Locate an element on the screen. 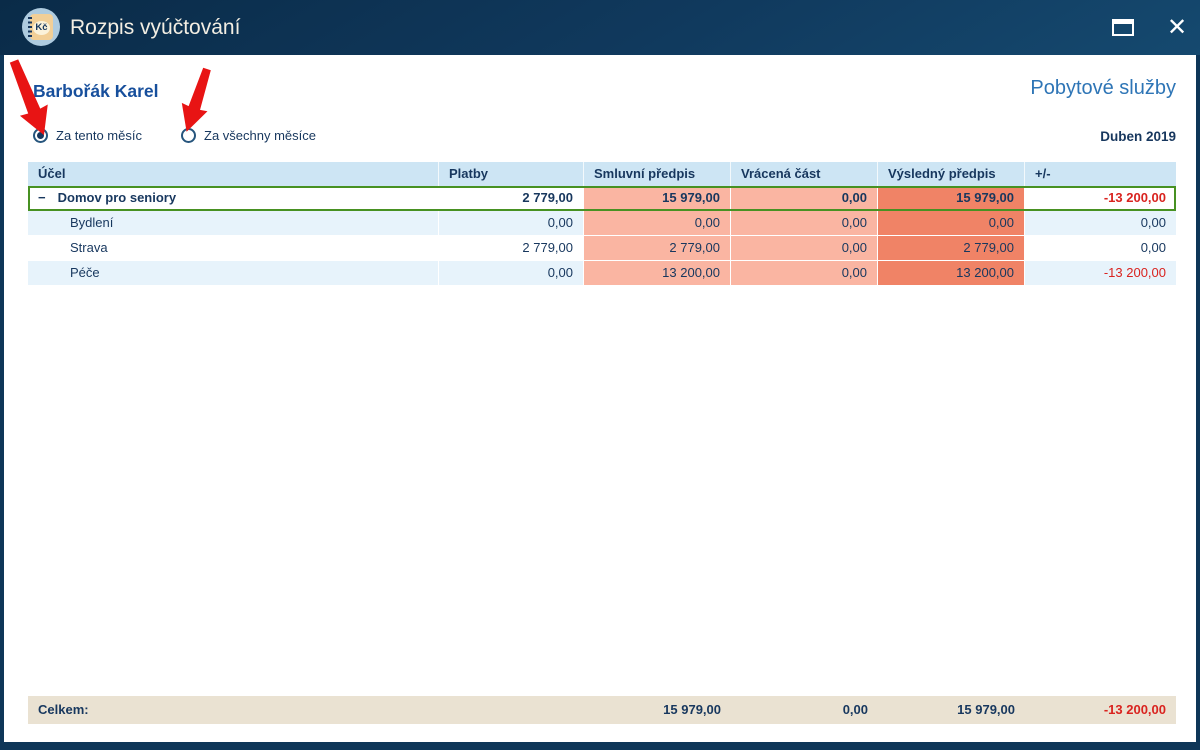  annotation-arrow-all-months is located at coordinates (196, 99).